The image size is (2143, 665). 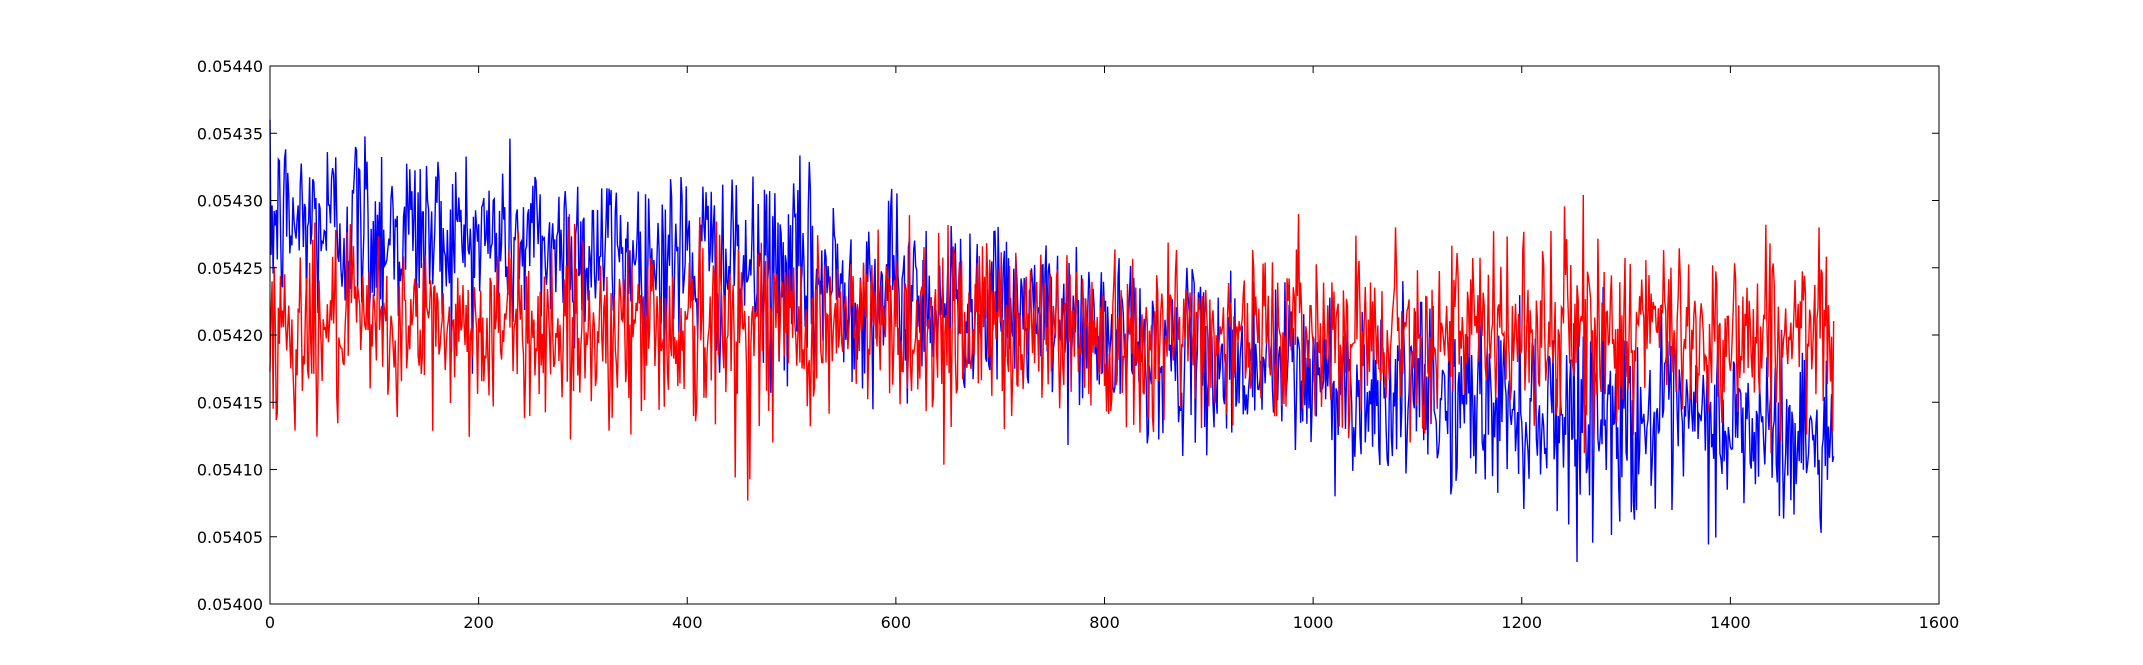 What do you see at coordinates (1521, 622) in the screenshot?
I see `x-tick-label: 1200` at bounding box center [1521, 622].